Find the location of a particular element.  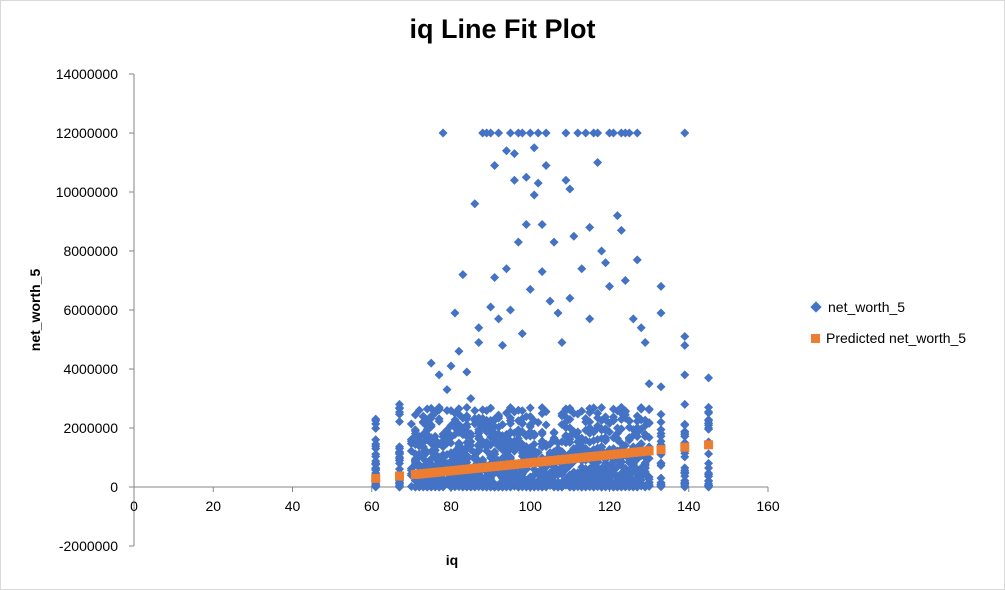

x-tick-label: 80 is located at coordinates (451, 506).